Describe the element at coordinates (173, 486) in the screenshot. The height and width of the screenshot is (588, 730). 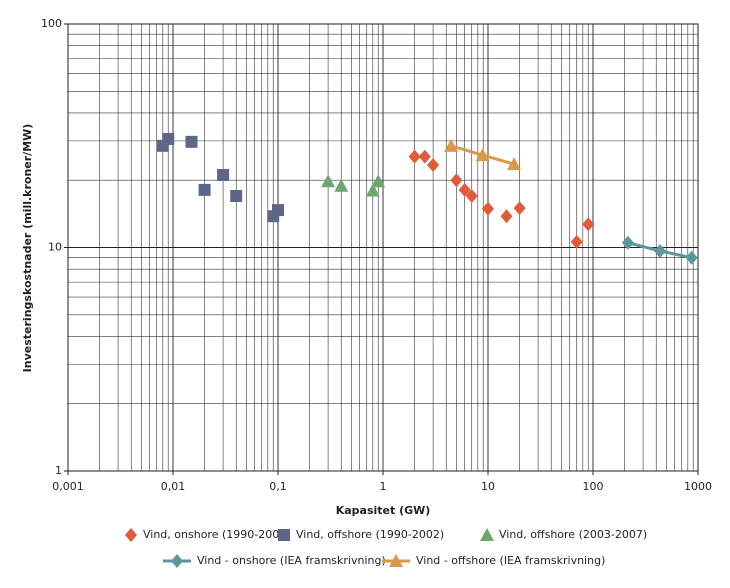
I see `x-tick-label: 0,01` at that location.